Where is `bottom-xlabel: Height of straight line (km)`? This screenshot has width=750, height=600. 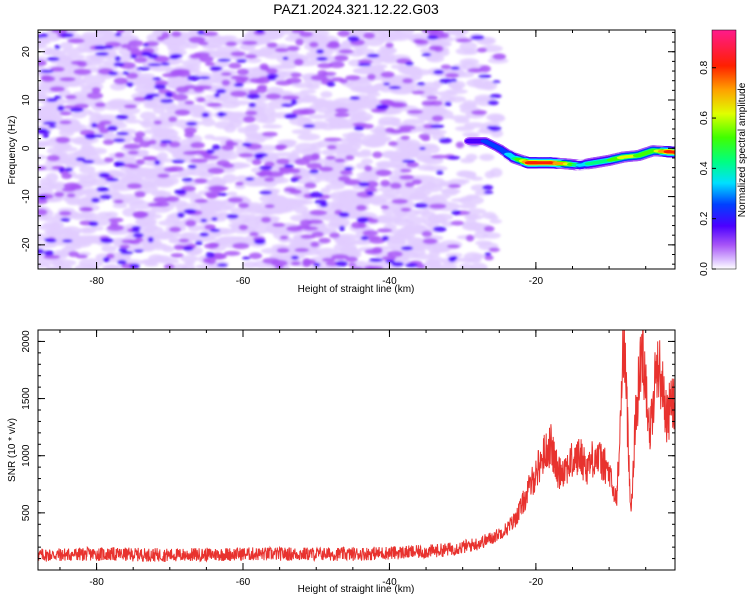 bottom-xlabel: Height of straight line (km) is located at coordinates (356, 589).